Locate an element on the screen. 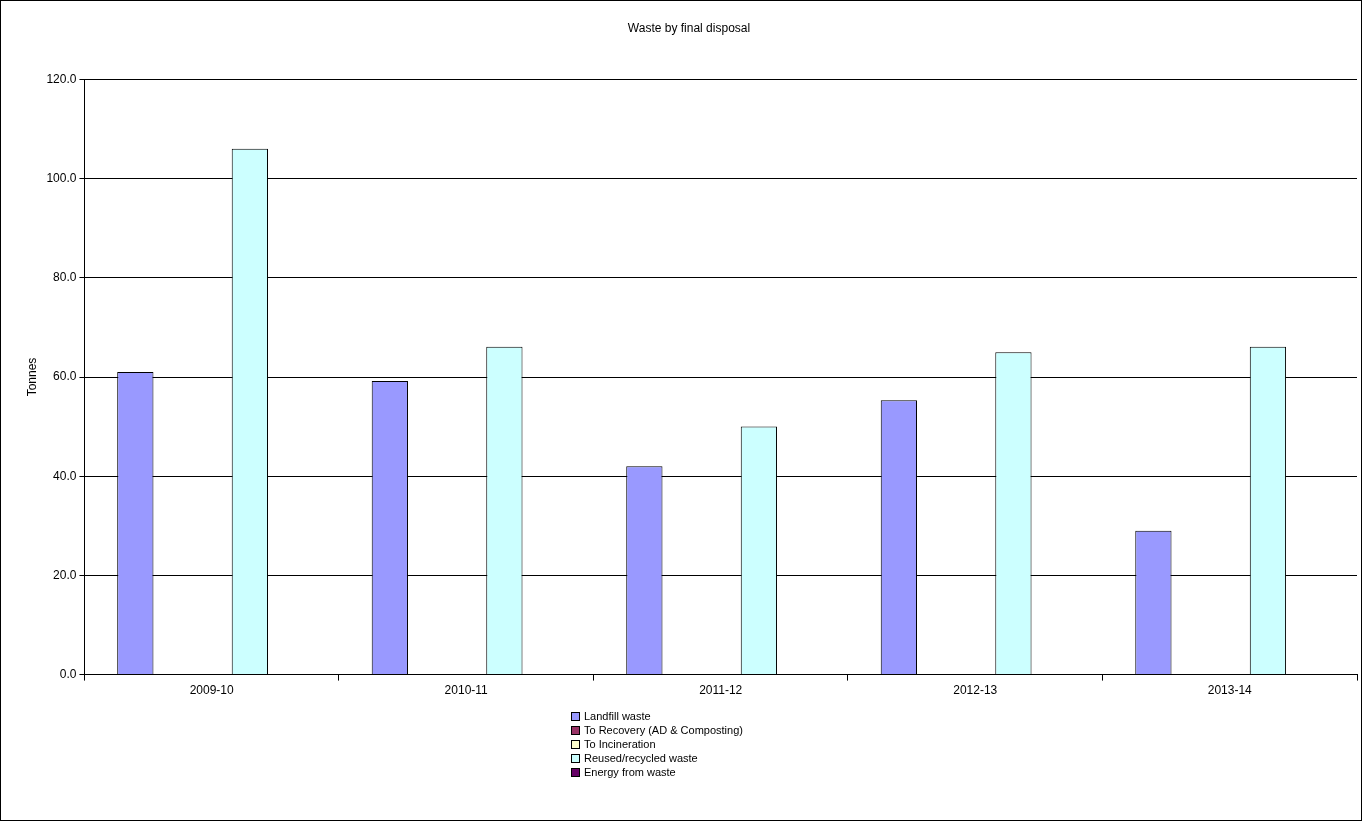 Image resolution: width=1362 pixels, height=821 pixels. y-tick-label: 0.0 is located at coordinates (68, 673).